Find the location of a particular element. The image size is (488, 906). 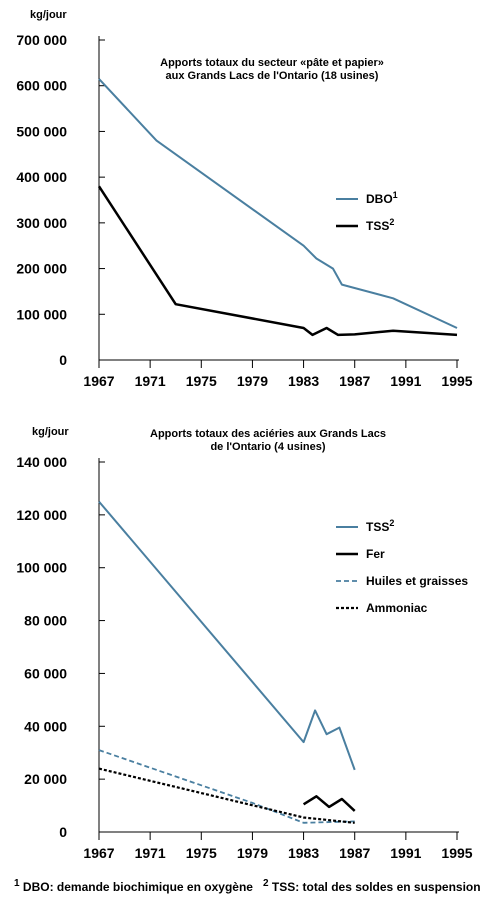

y-tick-label: 200 000 is located at coordinates (41, 269).